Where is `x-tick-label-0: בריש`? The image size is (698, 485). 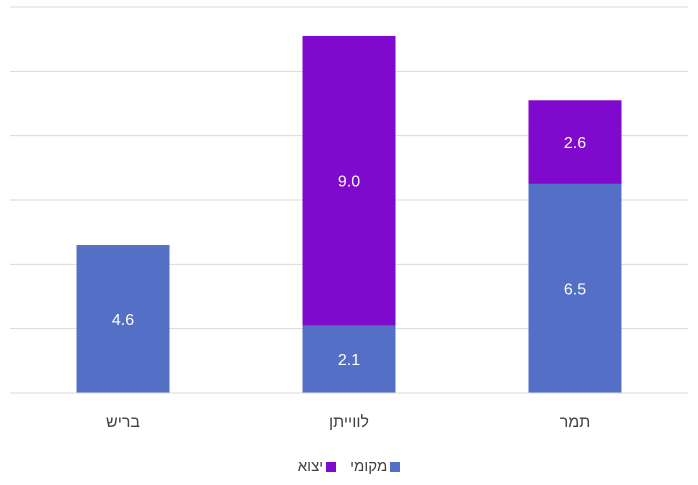
x-tick-label-0: בריש is located at coordinates (123, 422).